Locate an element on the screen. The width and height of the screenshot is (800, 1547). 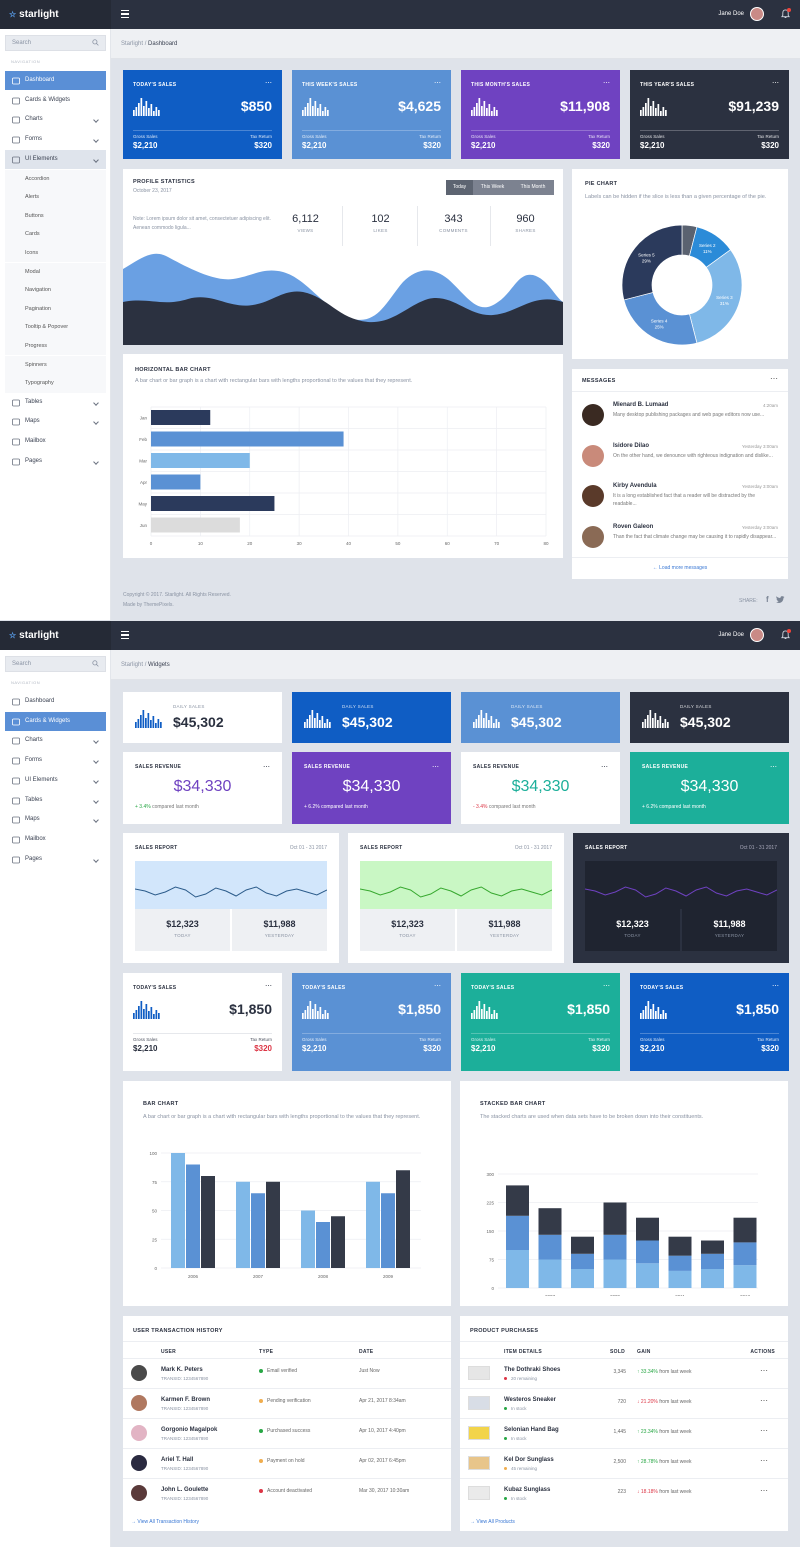
divider is located at coordinates (540, 1033).